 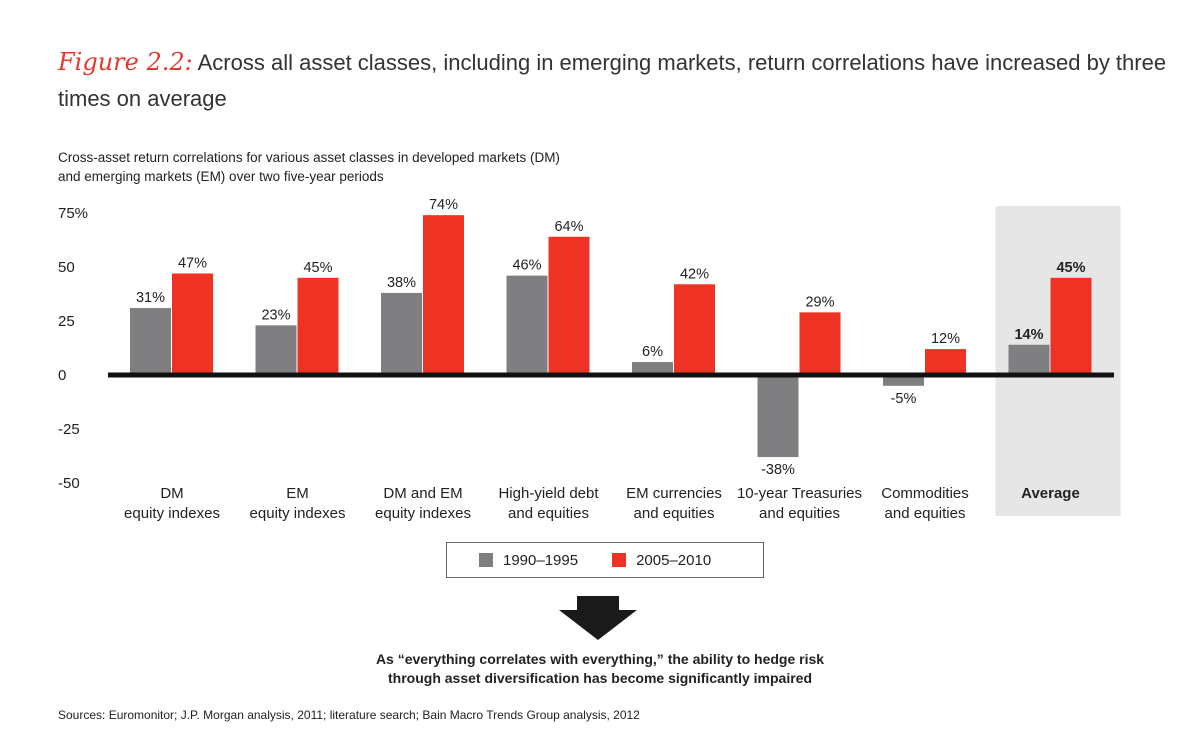 I want to click on data-label: 29%, so click(x=819, y=302).